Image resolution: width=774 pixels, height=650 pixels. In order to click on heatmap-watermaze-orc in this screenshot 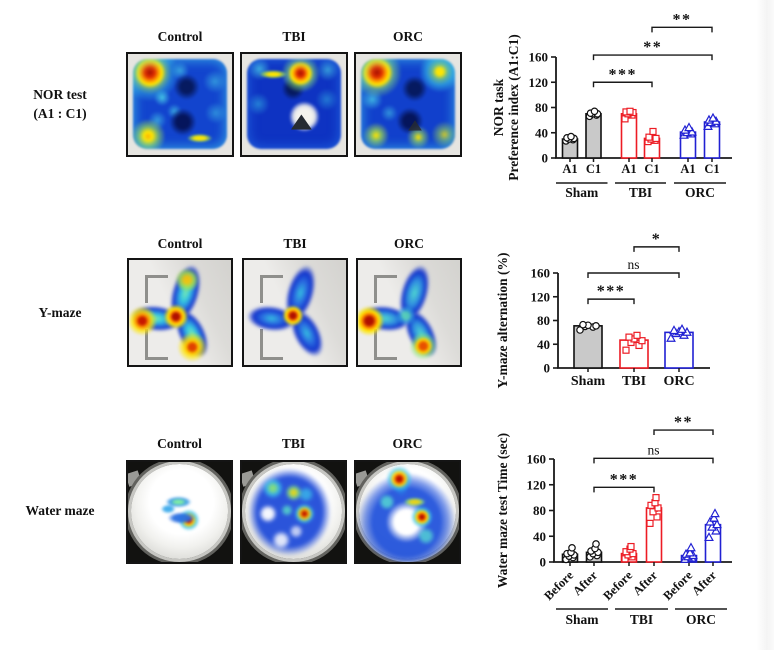, I will do `click(407, 512)`.